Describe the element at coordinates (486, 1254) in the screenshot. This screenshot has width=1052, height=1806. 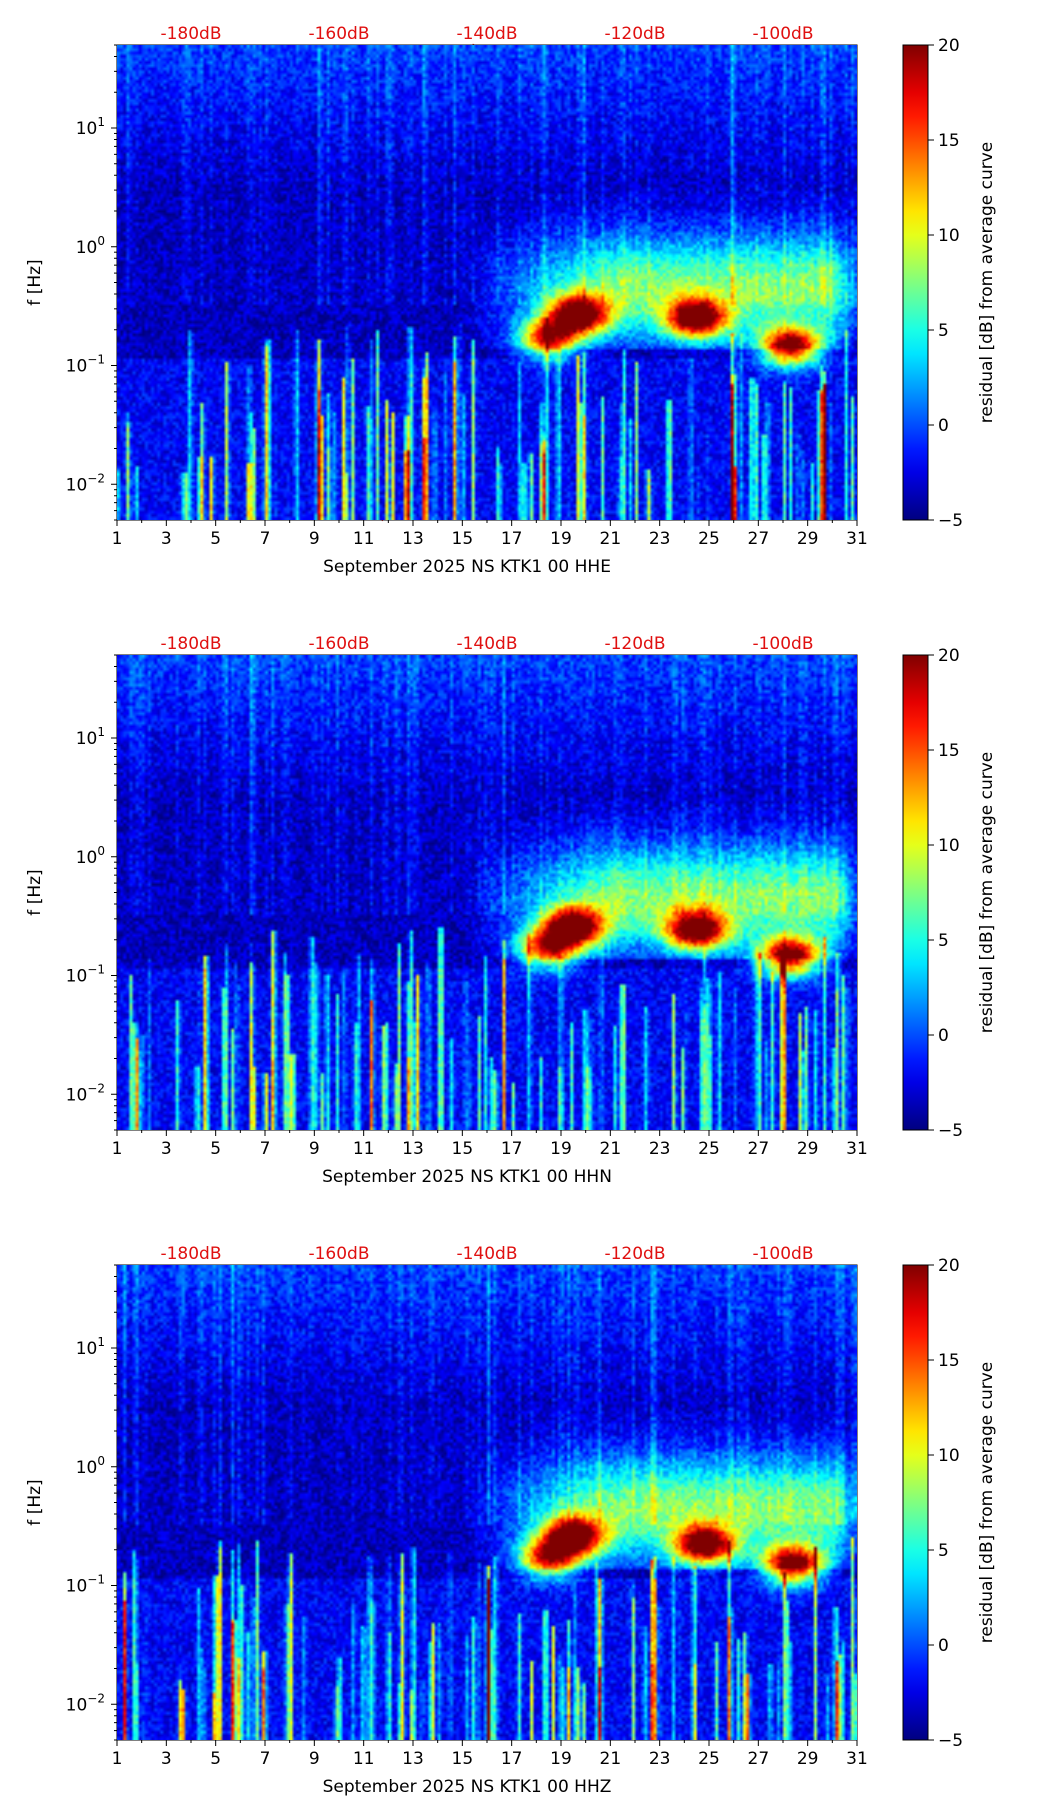
I see `top-axis-label: -140dB` at that location.